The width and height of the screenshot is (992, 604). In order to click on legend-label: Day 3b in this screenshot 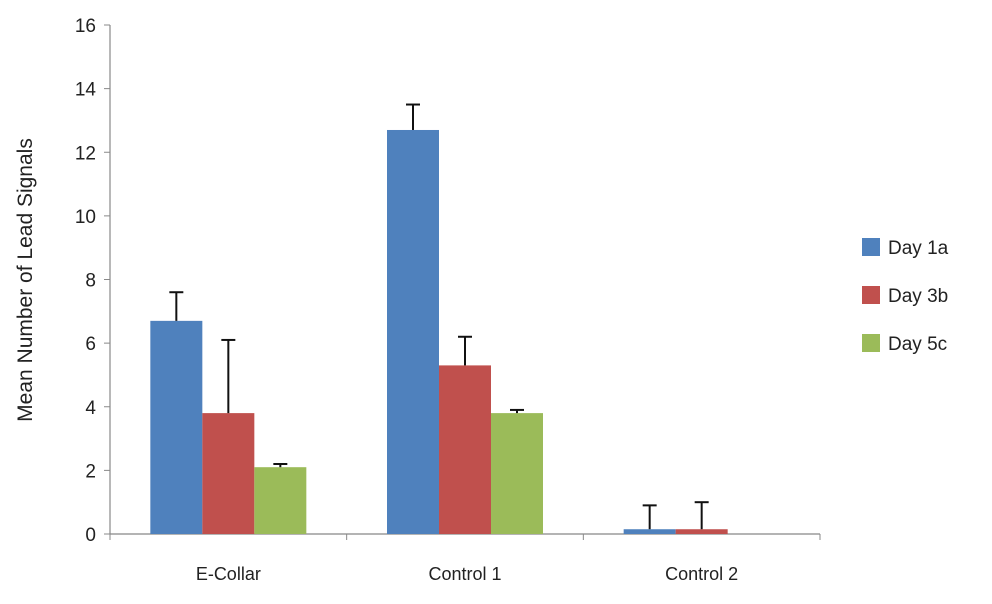, I will do `click(918, 296)`.